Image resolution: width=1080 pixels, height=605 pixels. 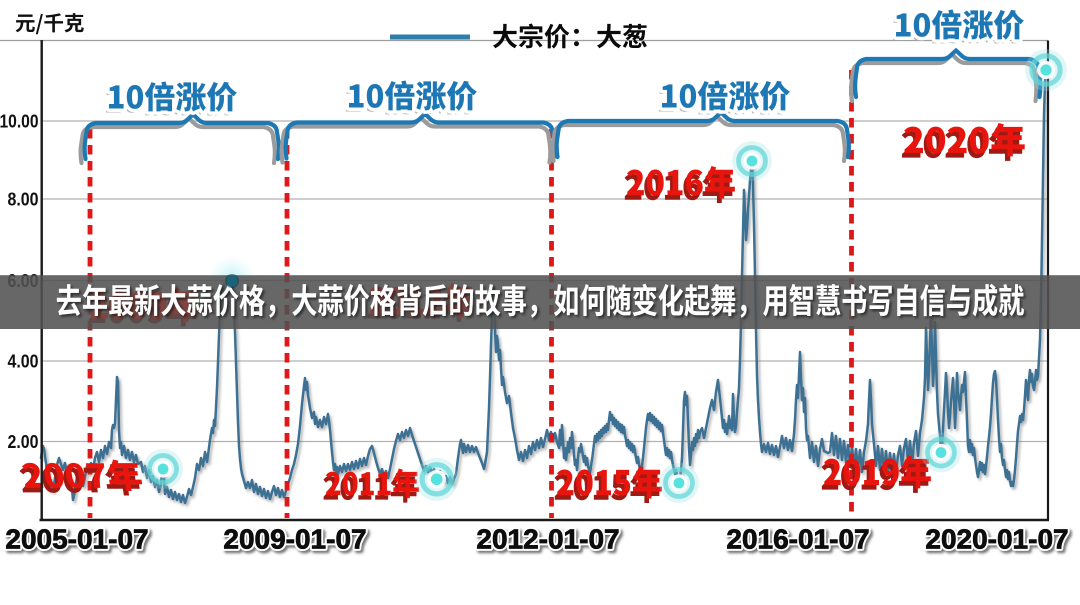 I want to click on svg-text: 2.00, so click(x=23, y=441).